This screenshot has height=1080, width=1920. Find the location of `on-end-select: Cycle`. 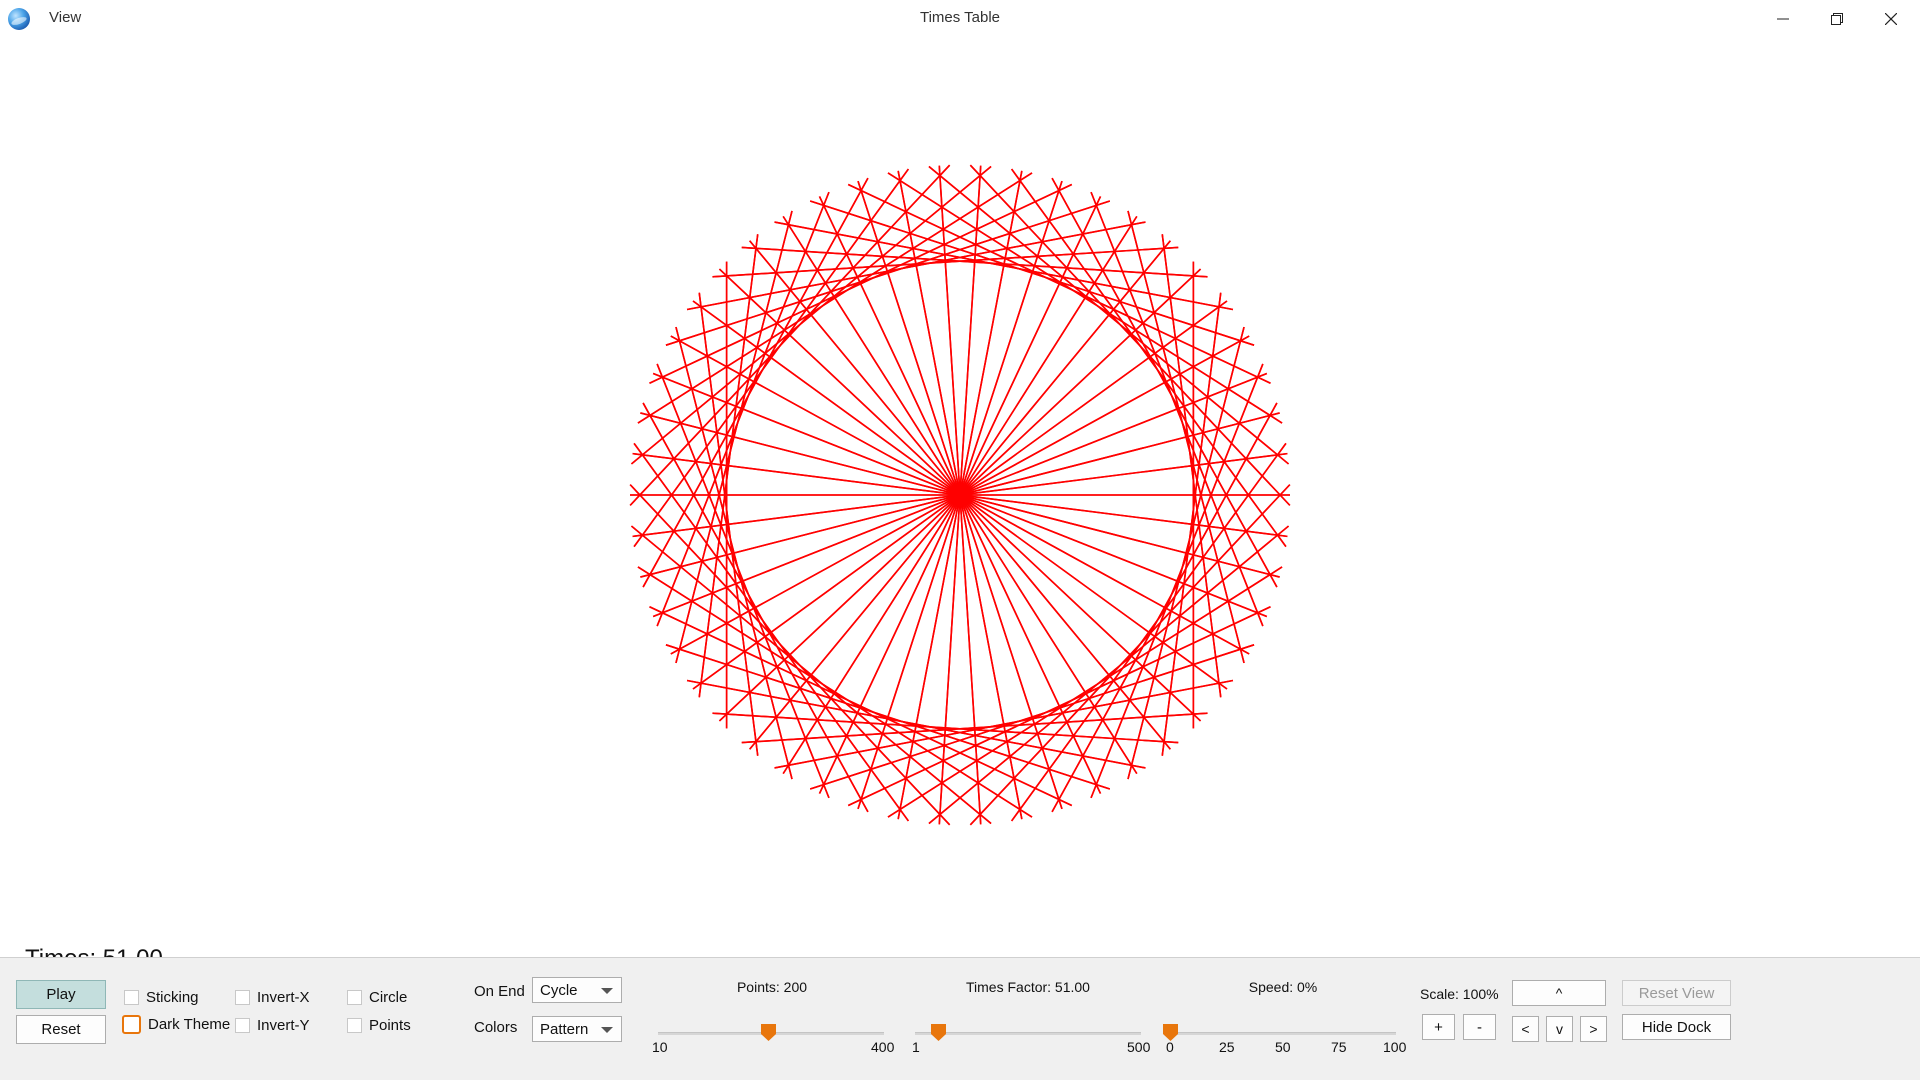

on-end-select: Cycle is located at coordinates (577, 990).